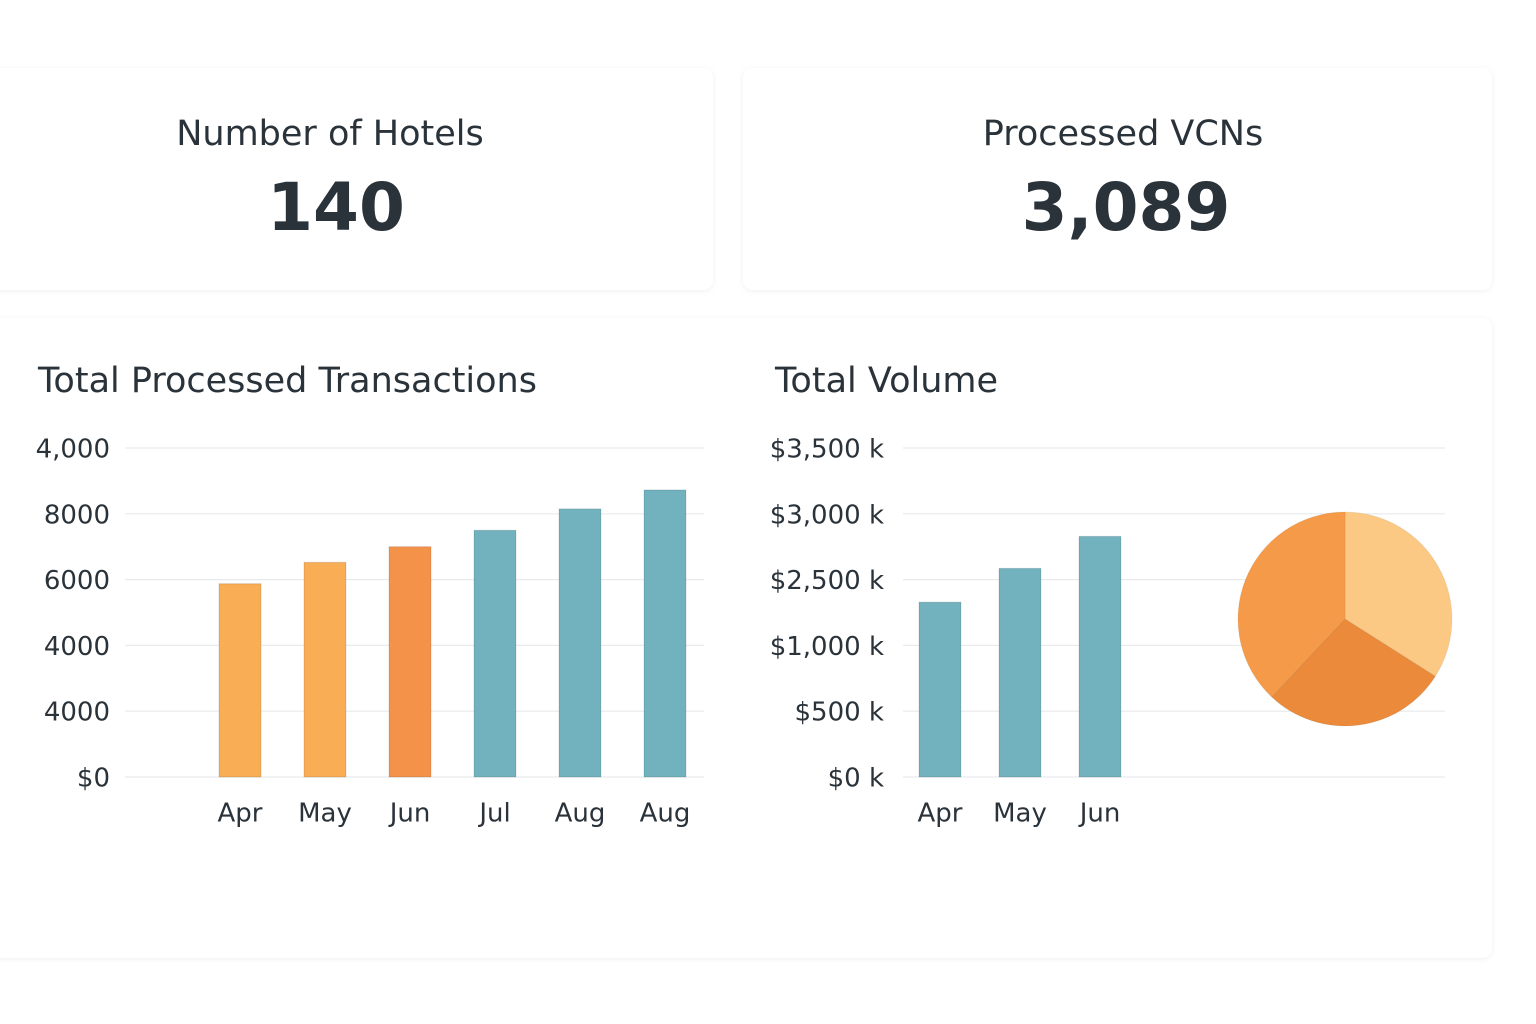 This screenshot has width=1536, height=1024. What do you see at coordinates (886, 381) in the screenshot?
I see `chart-title: Total Volume` at bounding box center [886, 381].